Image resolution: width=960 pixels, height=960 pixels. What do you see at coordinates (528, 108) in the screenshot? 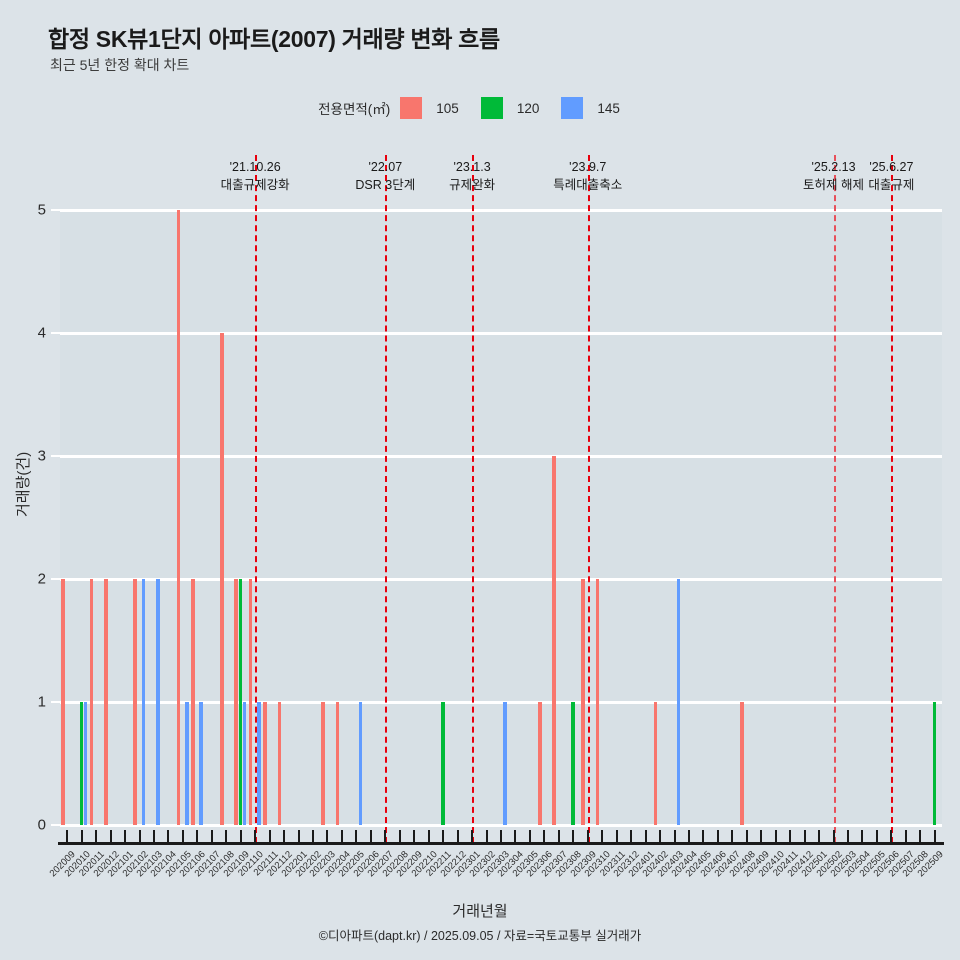
I see `legend-label: 120` at bounding box center [528, 108].